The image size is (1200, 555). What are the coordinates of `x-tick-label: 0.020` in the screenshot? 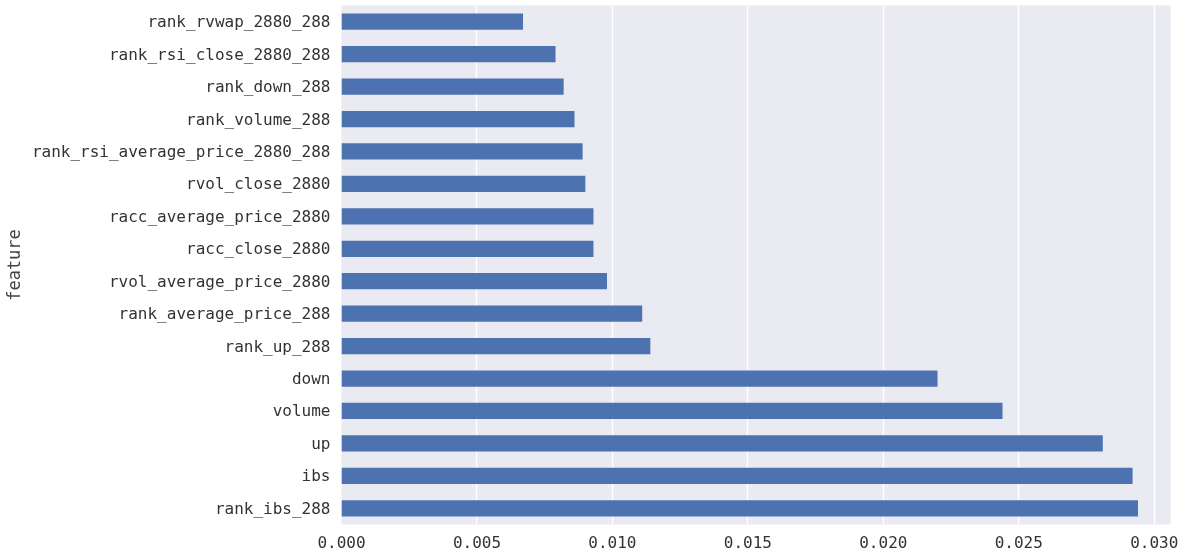 It's located at (883, 542).